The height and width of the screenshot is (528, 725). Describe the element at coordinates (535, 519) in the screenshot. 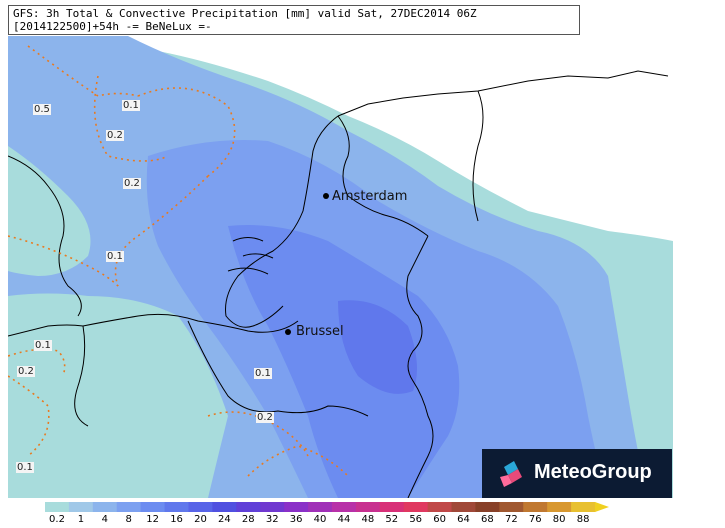

I see `legend-label: 76` at that location.